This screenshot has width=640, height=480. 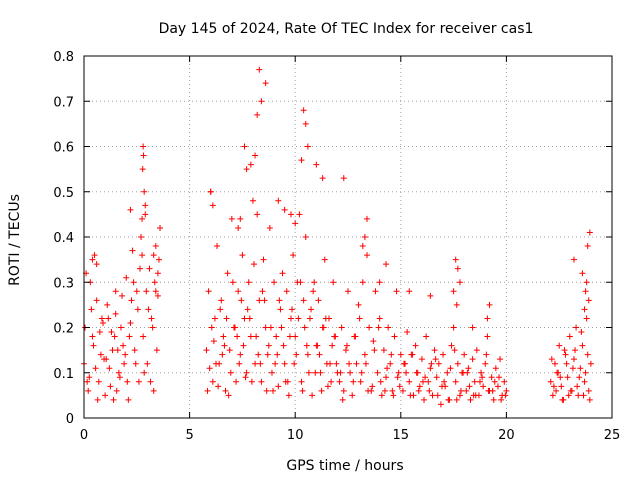 What do you see at coordinates (63, 102) in the screenshot?
I see `y-tick-label: 0.7` at bounding box center [63, 102].